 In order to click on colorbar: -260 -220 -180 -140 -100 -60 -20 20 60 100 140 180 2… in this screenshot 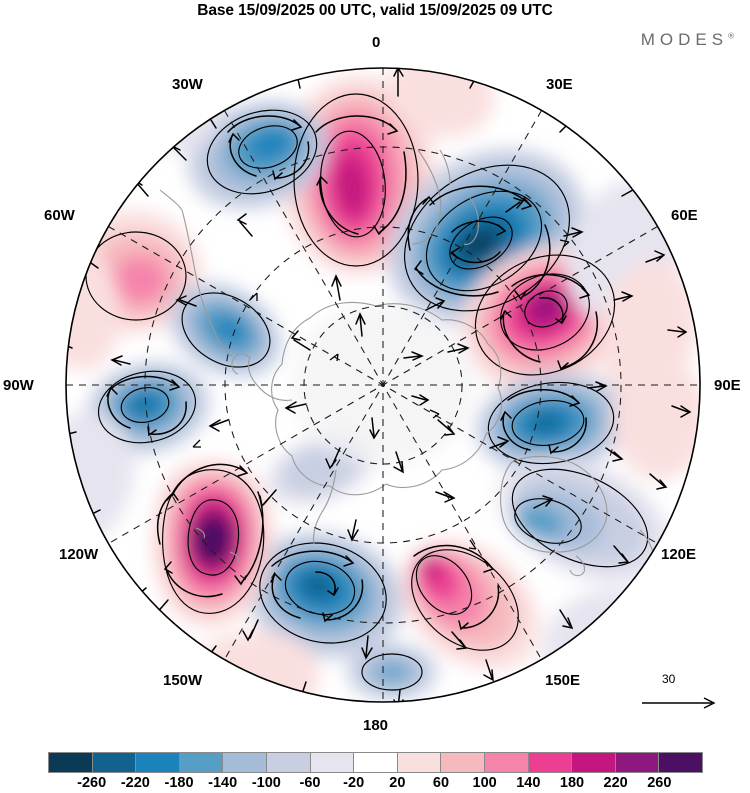, I will do `click(375, 771)`.